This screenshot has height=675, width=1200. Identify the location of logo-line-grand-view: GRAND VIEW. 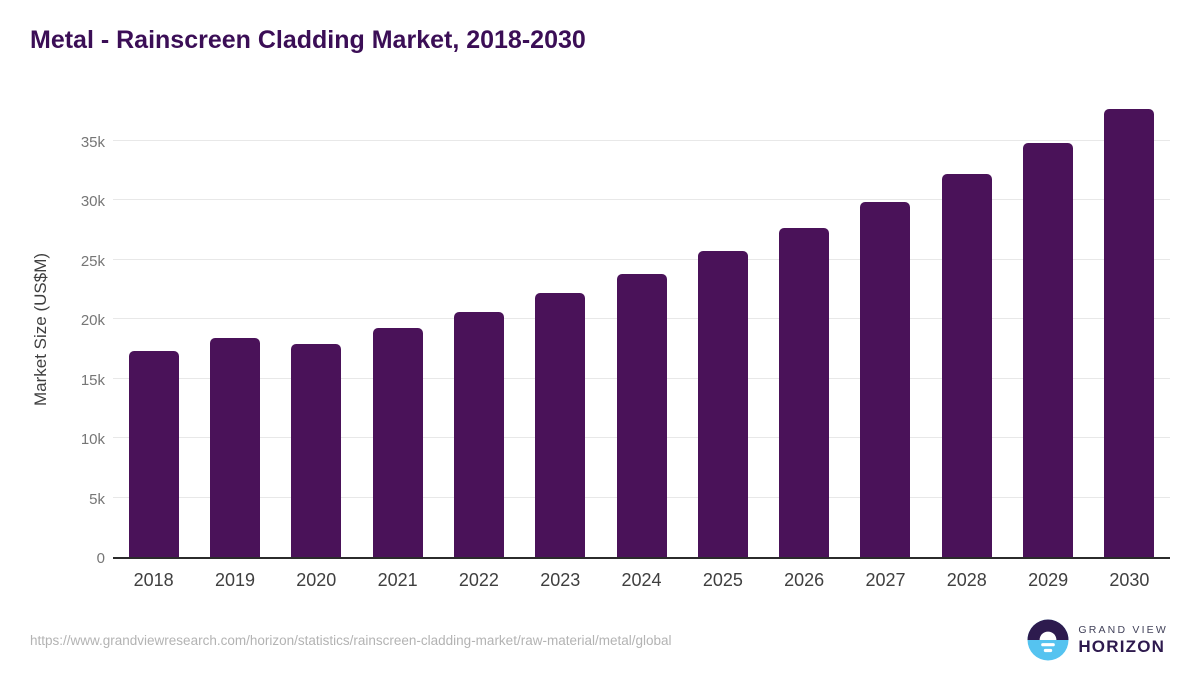
(1123, 629).